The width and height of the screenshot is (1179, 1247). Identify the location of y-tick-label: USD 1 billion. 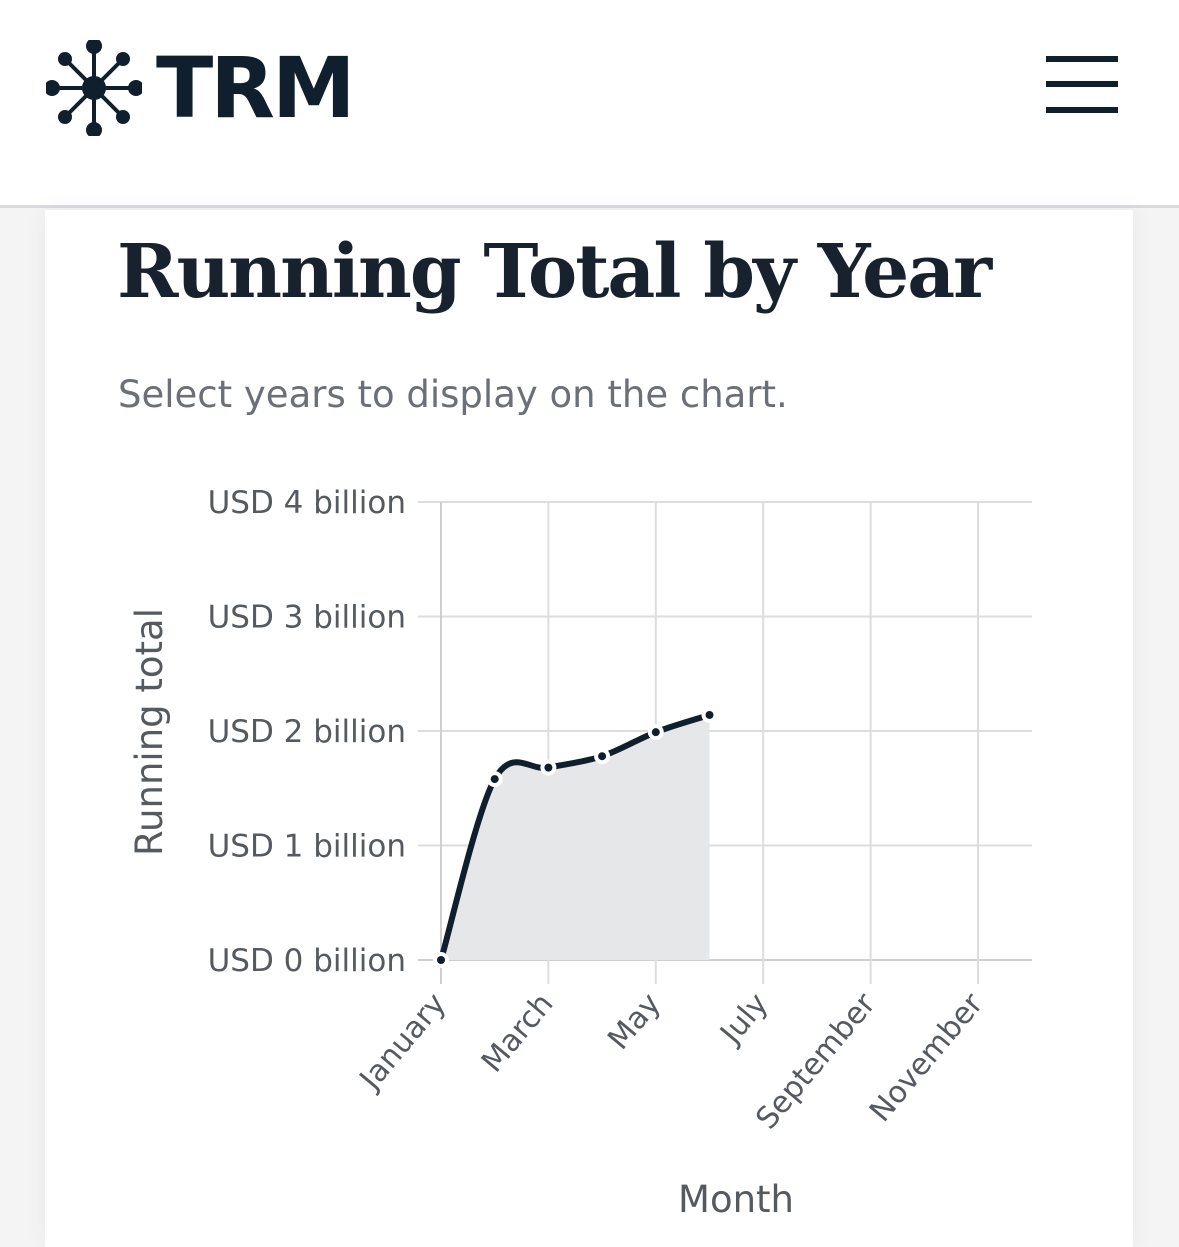
(307, 847).